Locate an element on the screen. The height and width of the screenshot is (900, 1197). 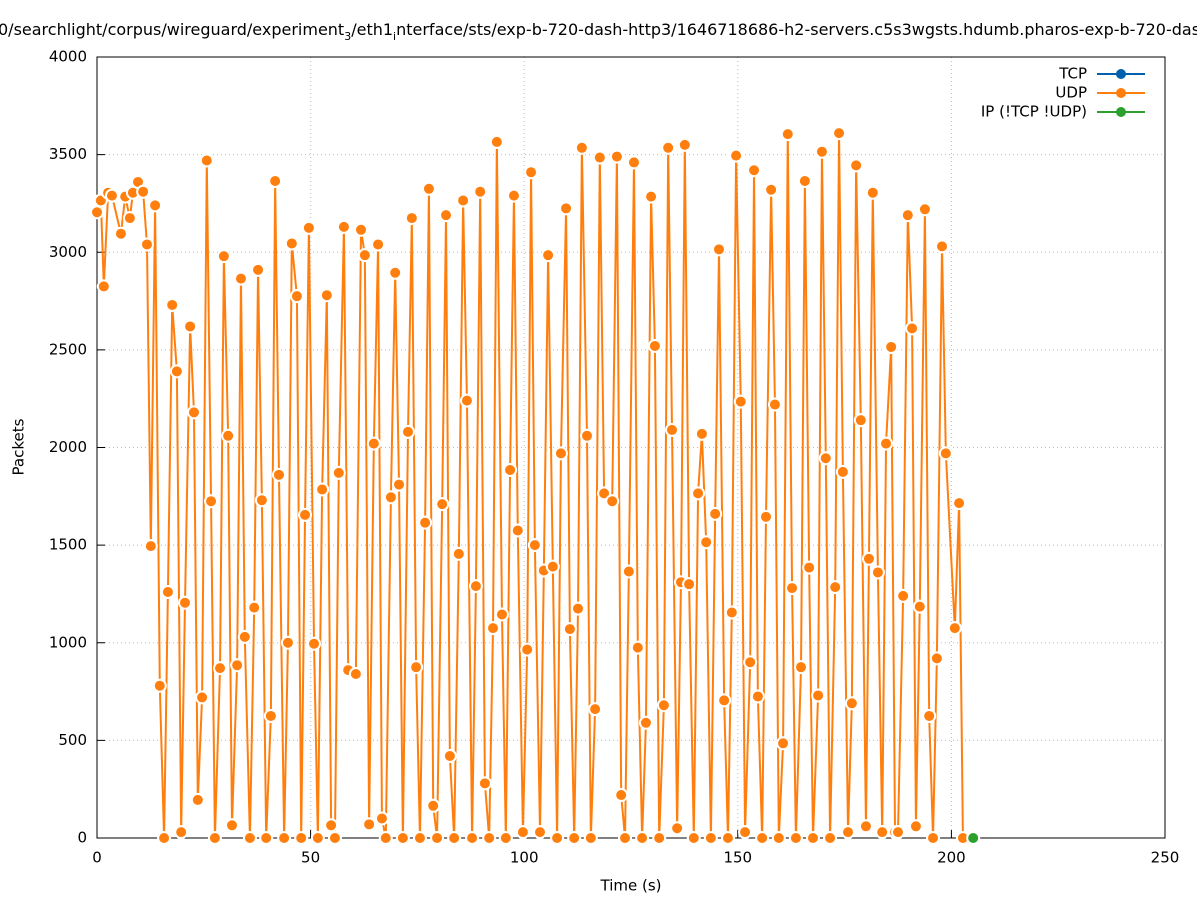
y-tick-label: 2000 is located at coordinates (68, 447).